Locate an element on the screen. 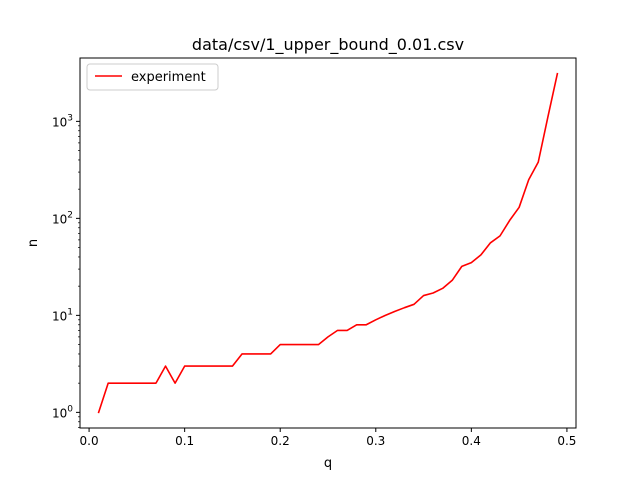 The width and height of the screenshot is (640, 480). x-axis-ticks: 0.0 0.1 0.2 0.3 0.4 0.5 is located at coordinates (328, 438).